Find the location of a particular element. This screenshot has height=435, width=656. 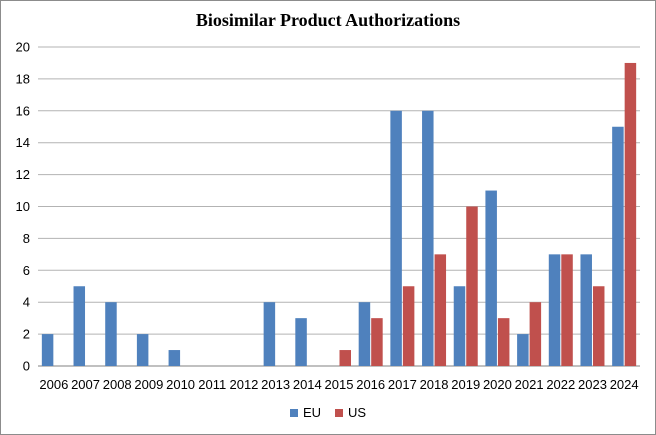

legend: EU US is located at coordinates (328, 412).